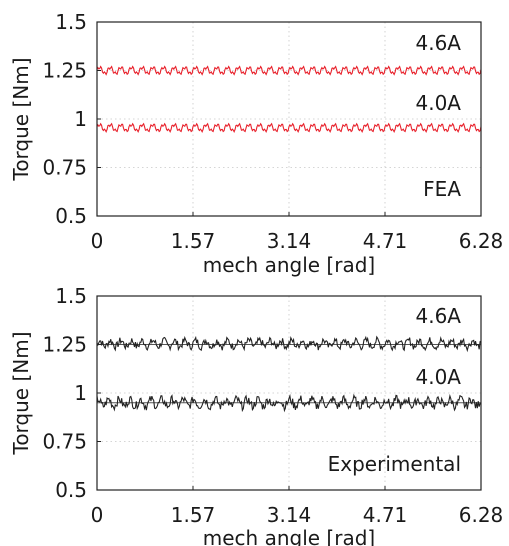 Image resolution: width=509 pixels, height=546 pixels. I want to click on panel2-y-axis-label: Torque [Nm], so click(21, 393).